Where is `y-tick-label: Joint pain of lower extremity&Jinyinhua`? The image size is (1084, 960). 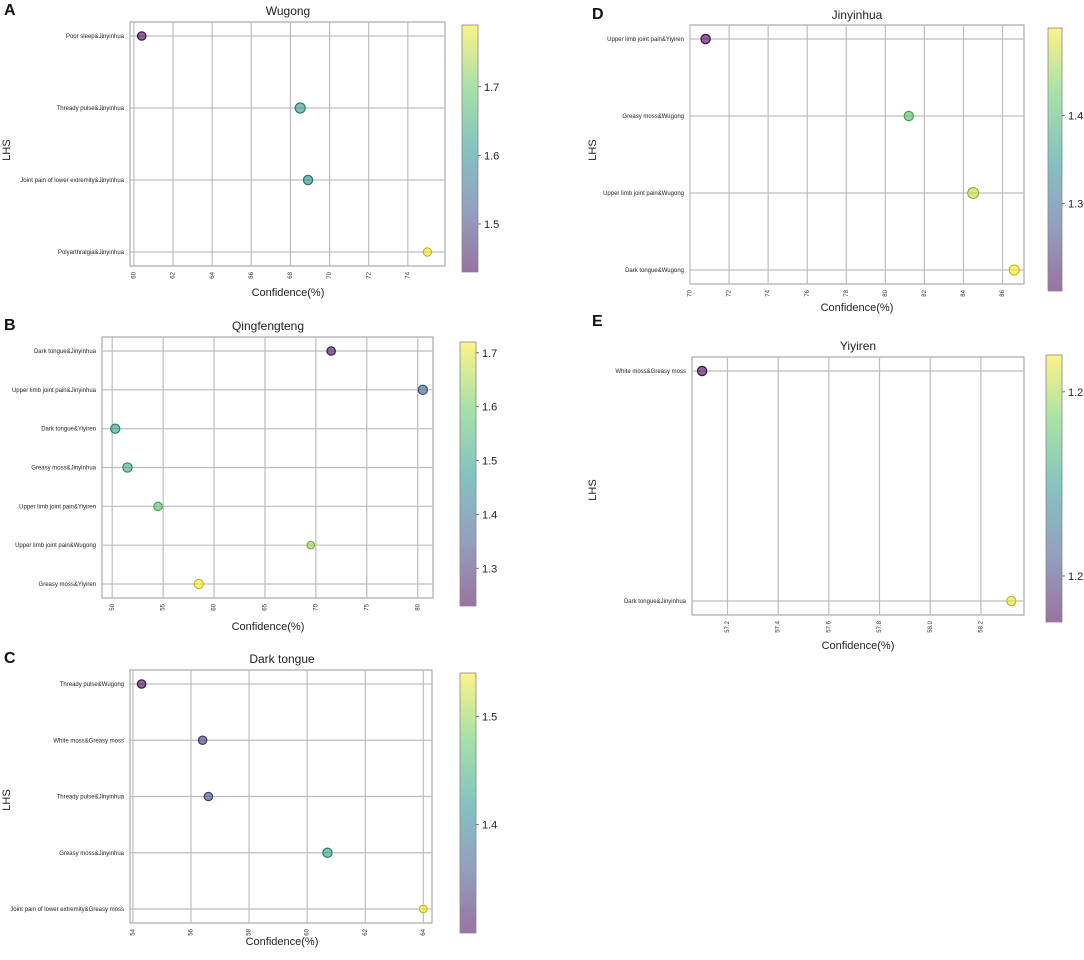
y-tick-label: Joint pain of lower extremity&Jinyinhua is located at coordinates (72, 181).